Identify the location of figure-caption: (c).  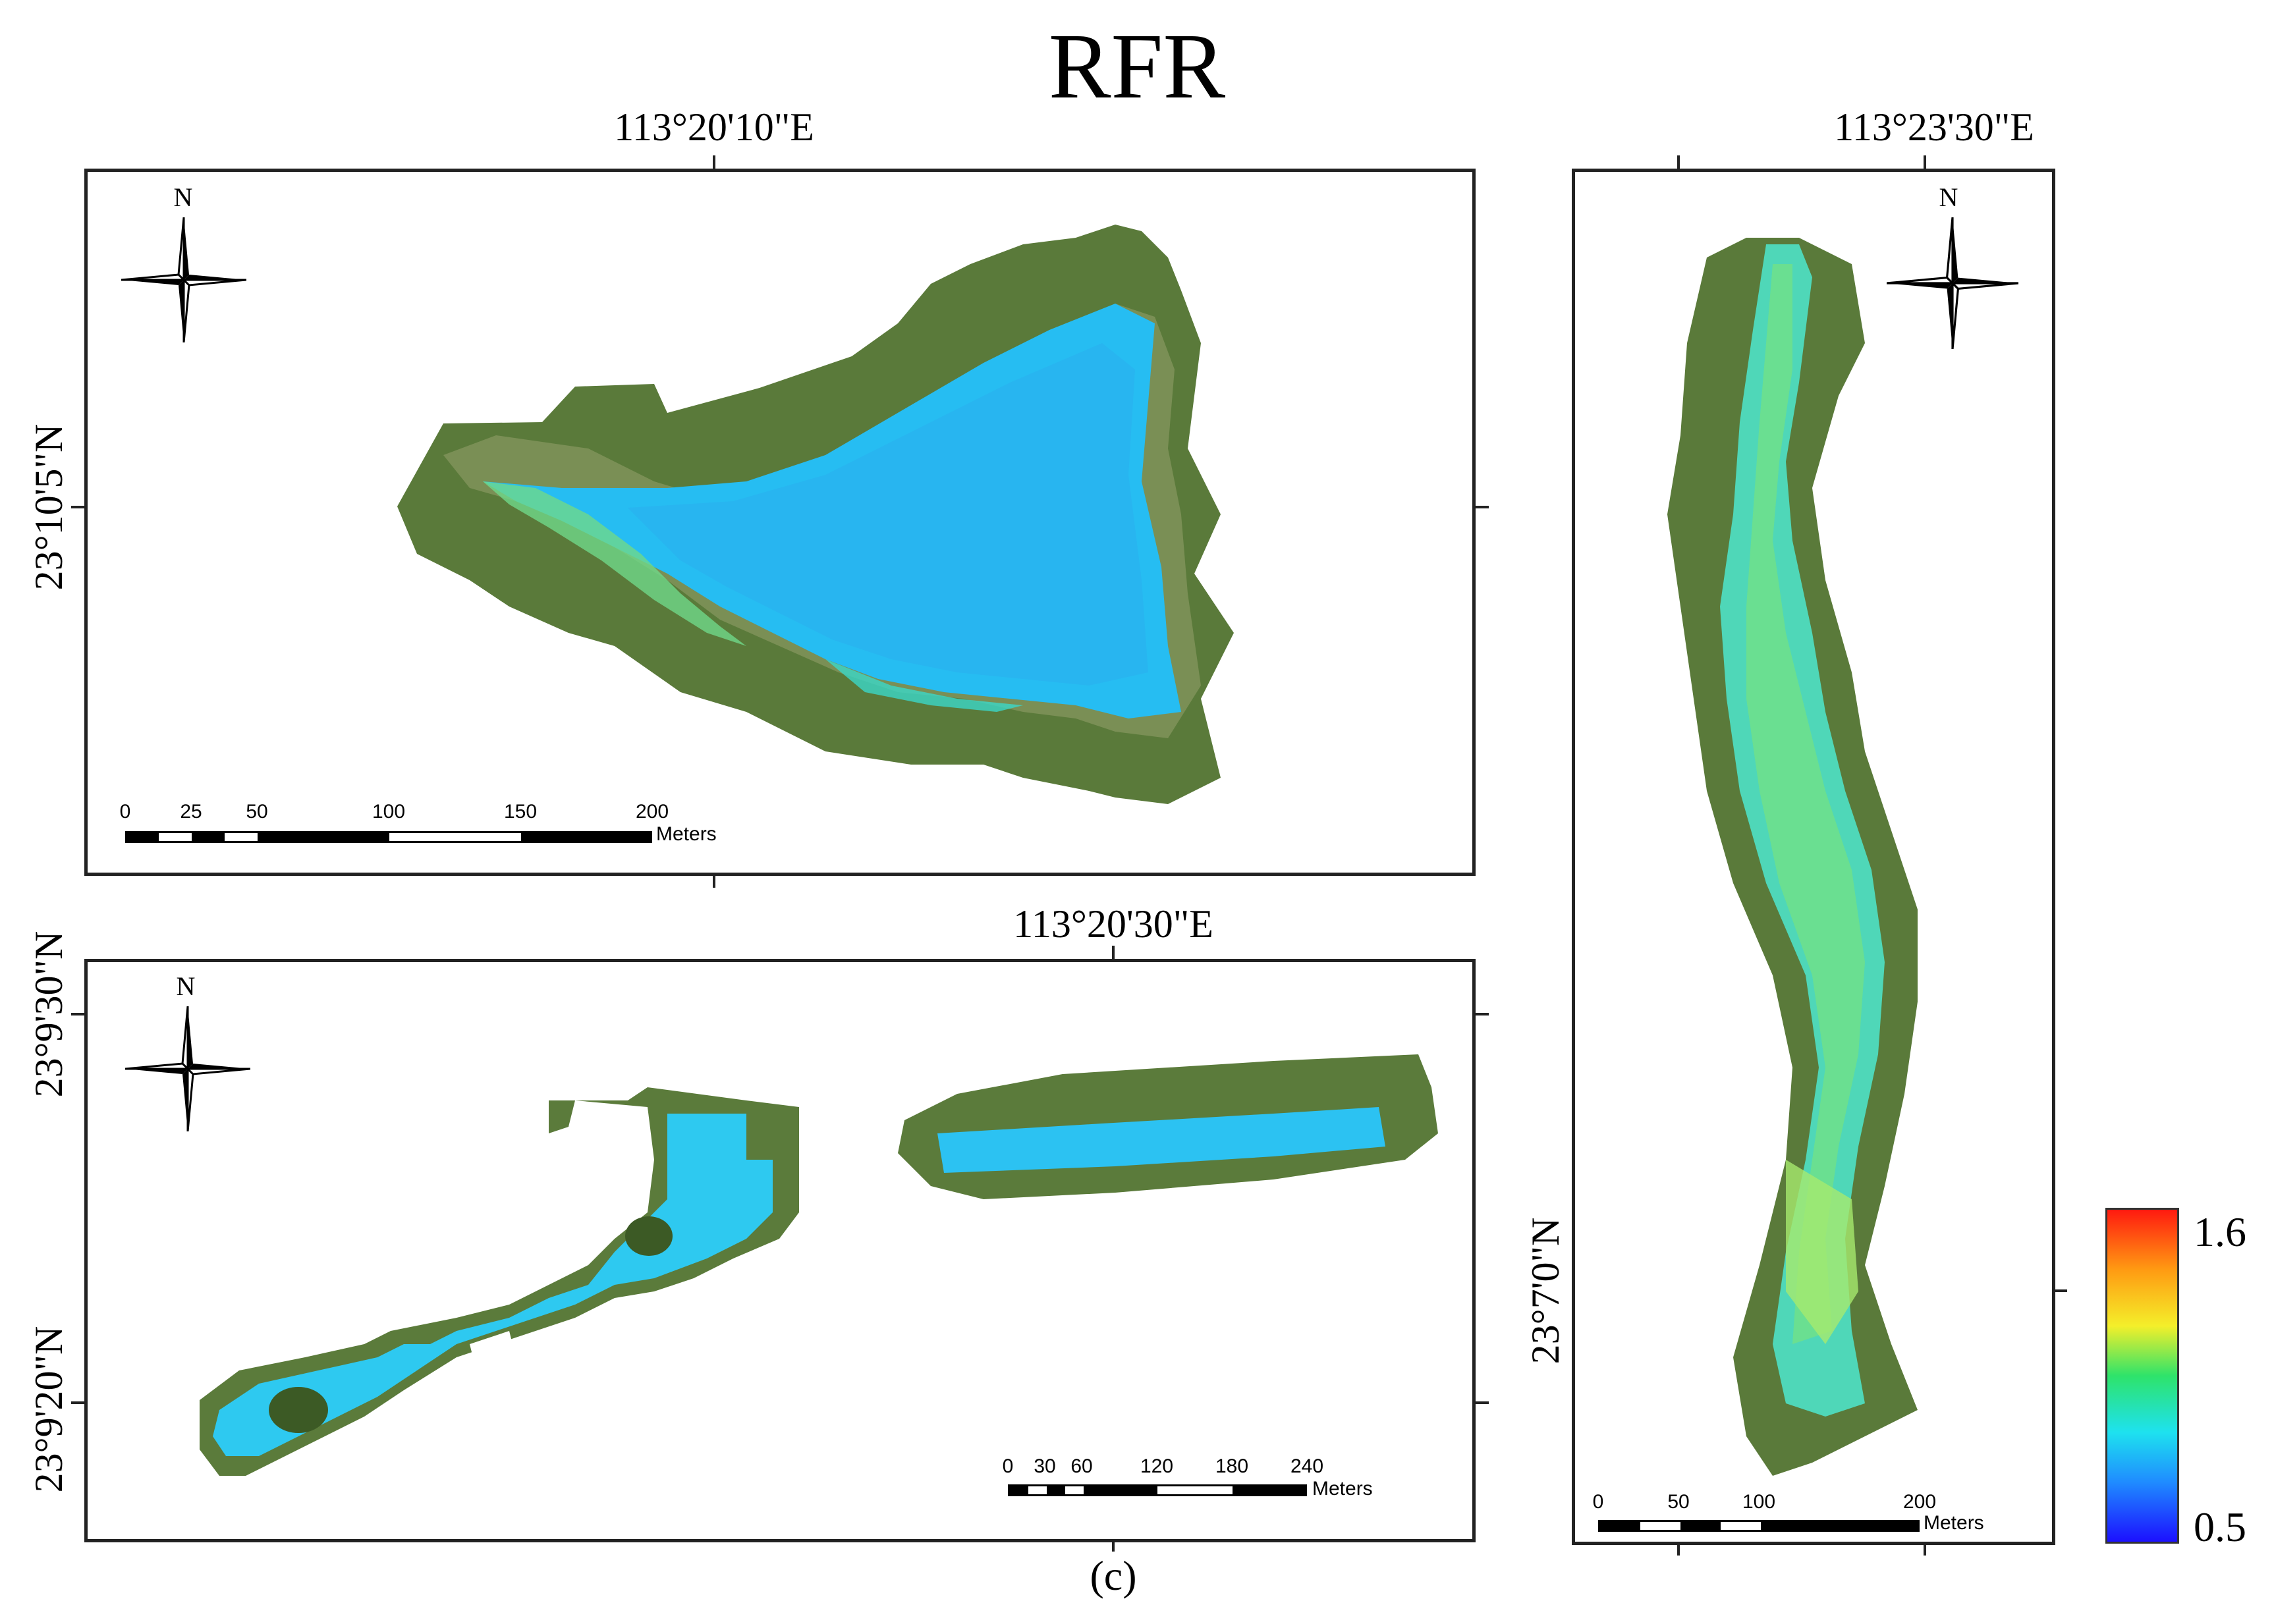
(1113, 1576).